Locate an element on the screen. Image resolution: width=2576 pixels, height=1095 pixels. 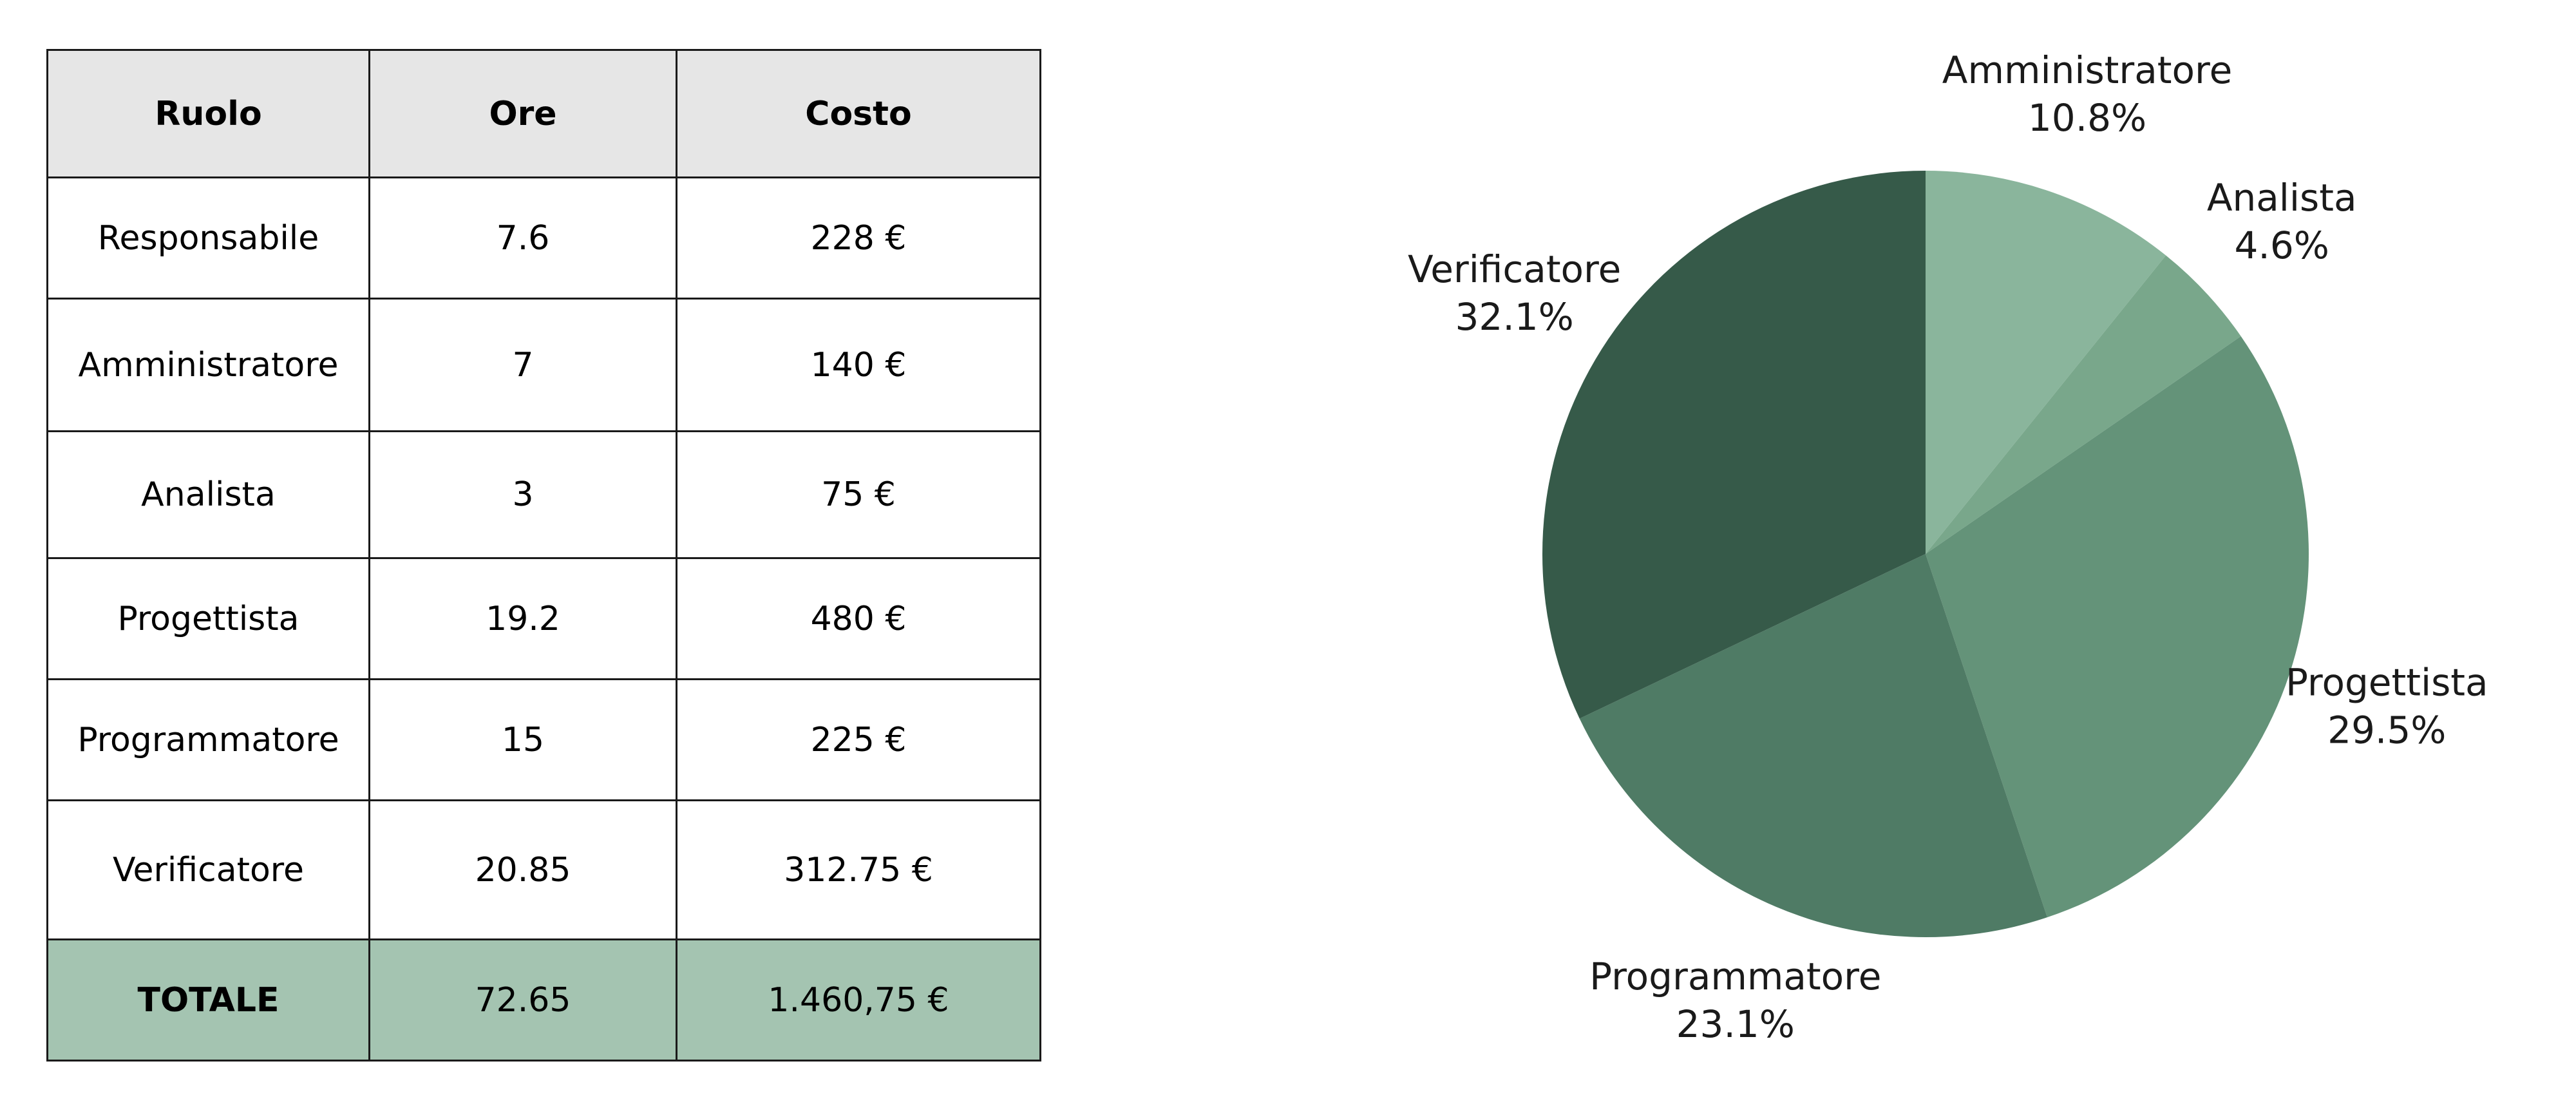
table-row: Analista 3 75 € is located at coordinates (543, 494).